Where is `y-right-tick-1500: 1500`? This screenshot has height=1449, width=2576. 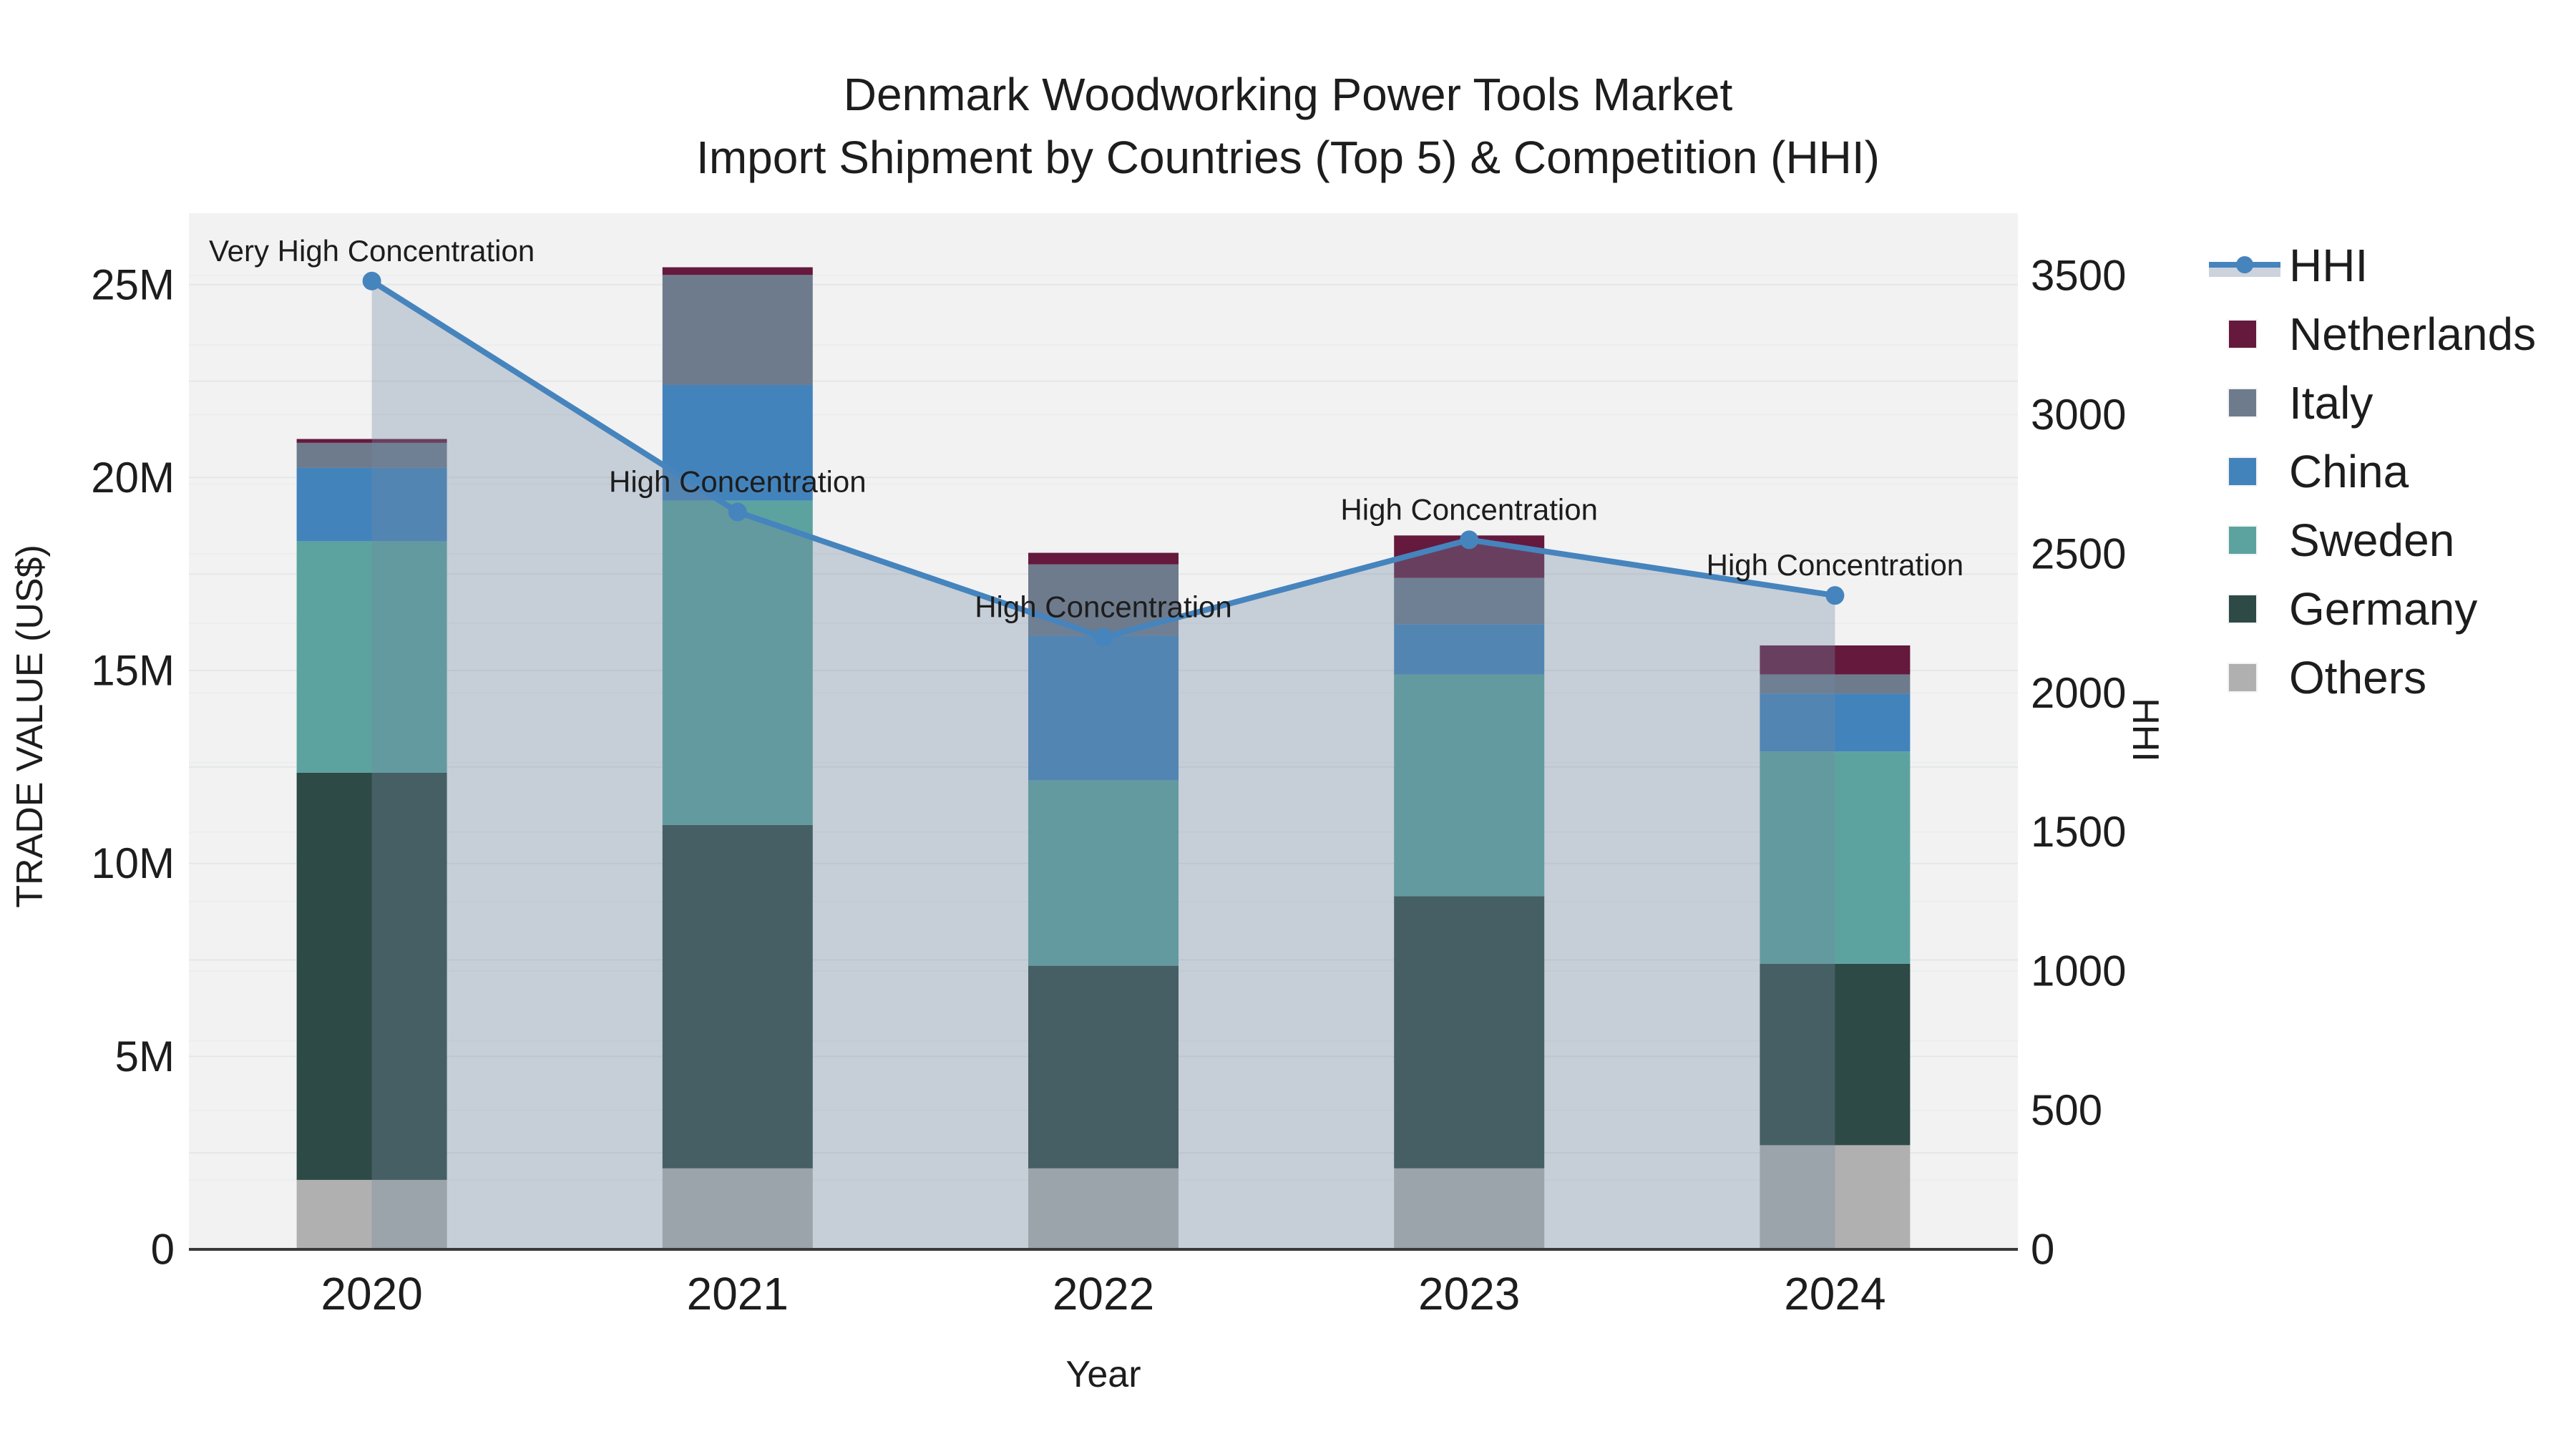 y-right-tick-1500: 1500 is located at coordinates (2078, 832).